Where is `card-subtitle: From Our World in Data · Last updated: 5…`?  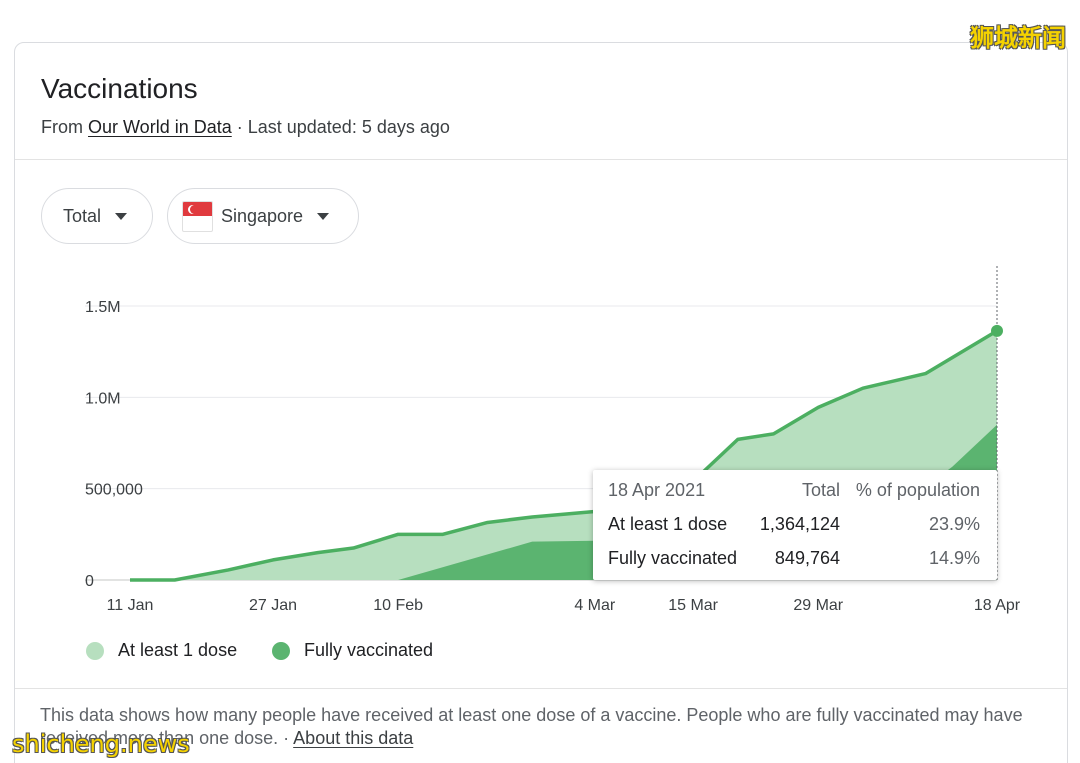
card-subtitle: From Our World in Data · Last updated: 5… is located at coordinates (245, 127).